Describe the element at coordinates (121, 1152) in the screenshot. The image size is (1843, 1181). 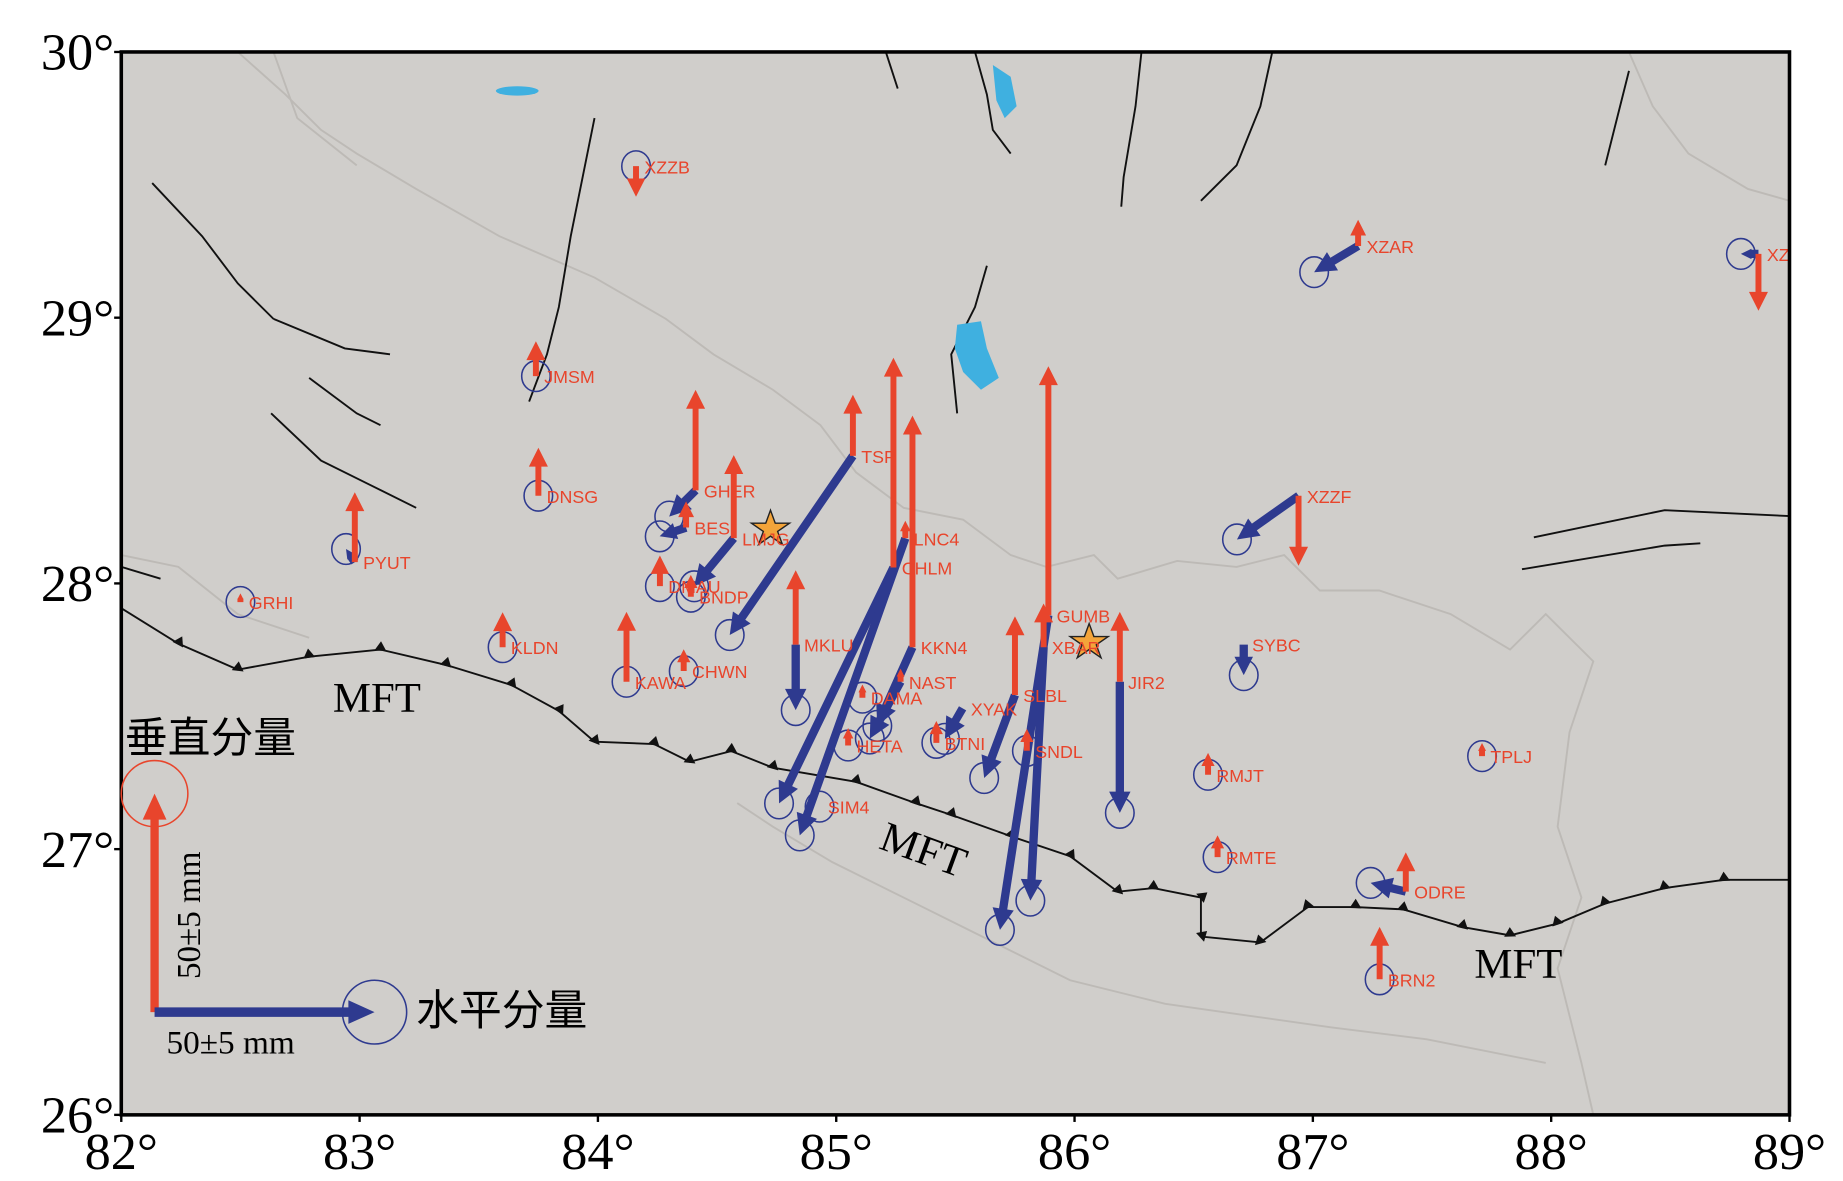
I see `x-tick-label: 82°` at that location.